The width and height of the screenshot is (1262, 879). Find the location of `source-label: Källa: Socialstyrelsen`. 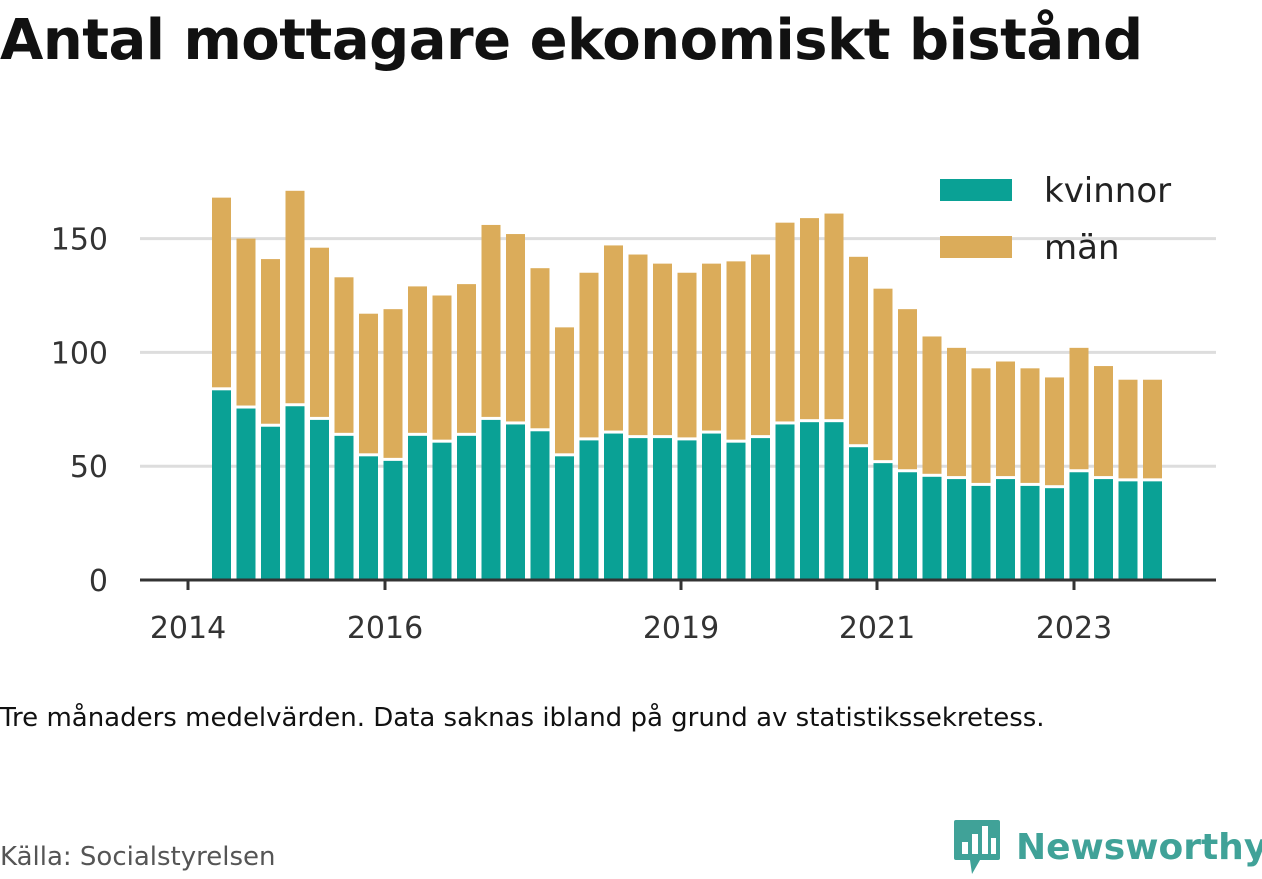

source-label: Källa: Socialstyrelsen is located at coordinates (138, 857).